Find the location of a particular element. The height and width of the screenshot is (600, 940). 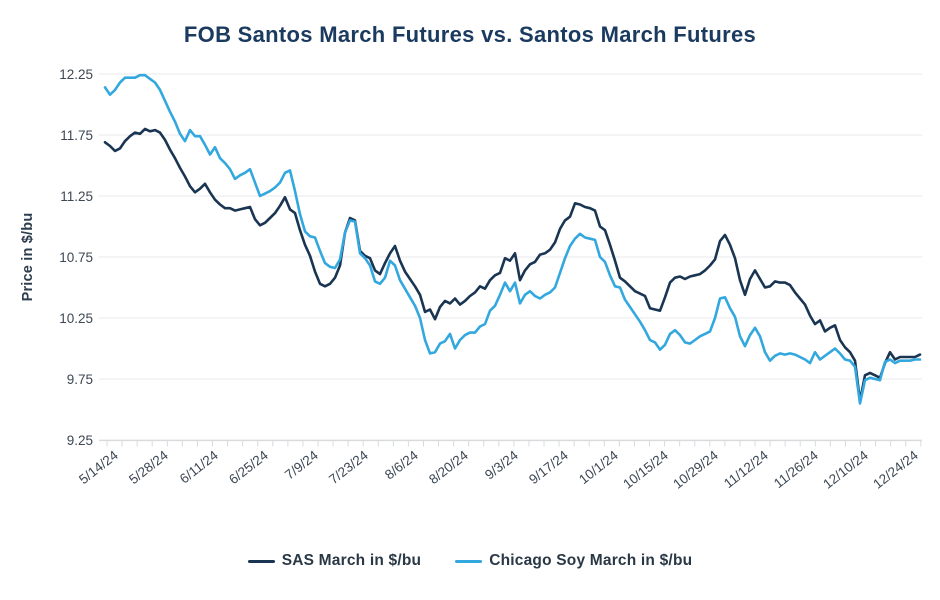

x-tick-label: 6/11/24 is located at coordinates (199, 466).